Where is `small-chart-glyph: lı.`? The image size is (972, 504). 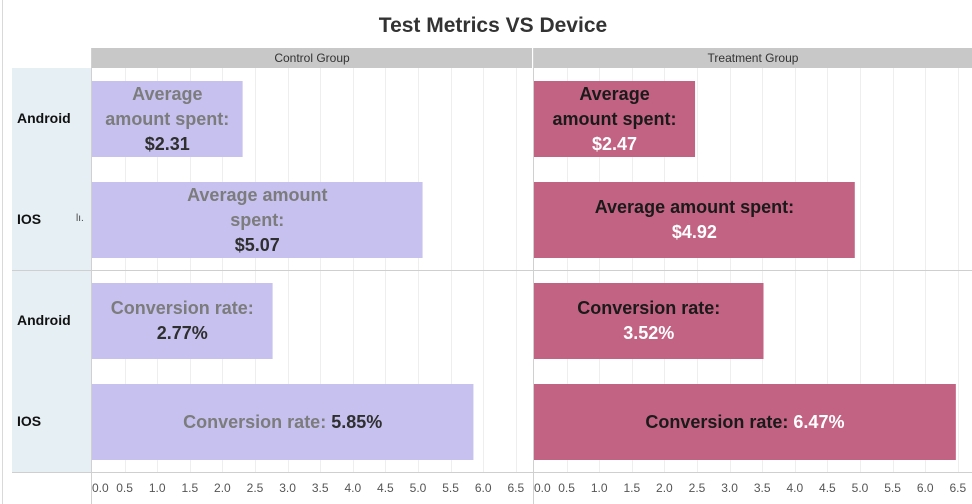
small-chart-glyph: lı. is located at coordinates (80, 218).